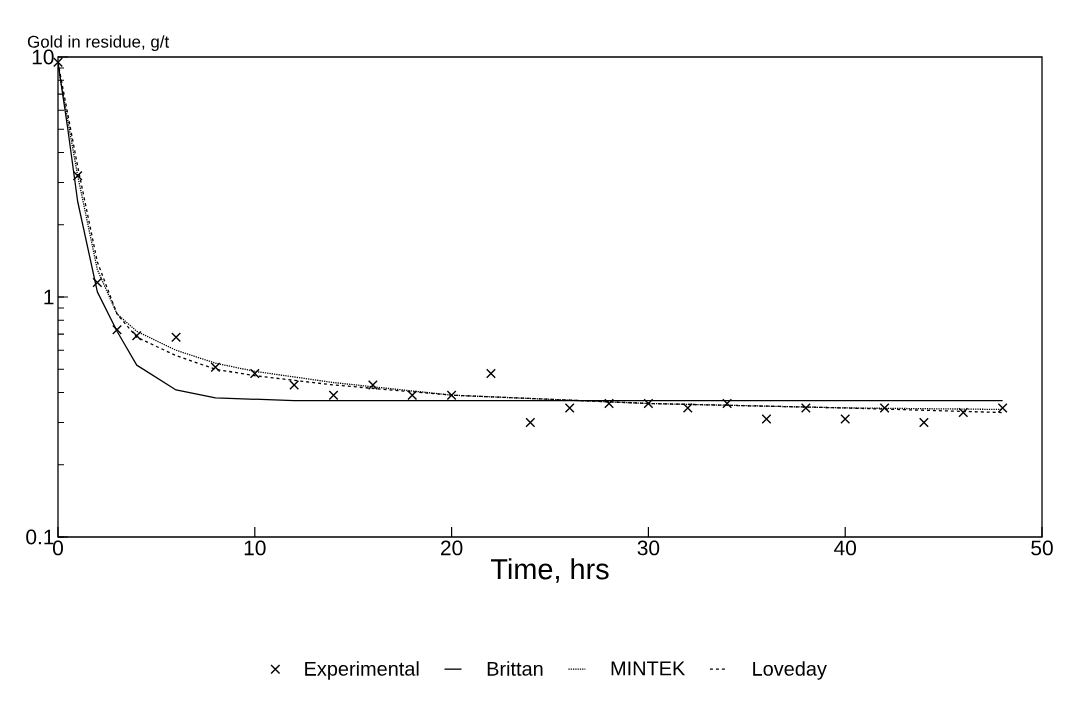 This screenshot has height=702, width=1074. Describe the element at coordinates (57, 548) in the screenshot. I see `x-tick-label: 0` at that location.